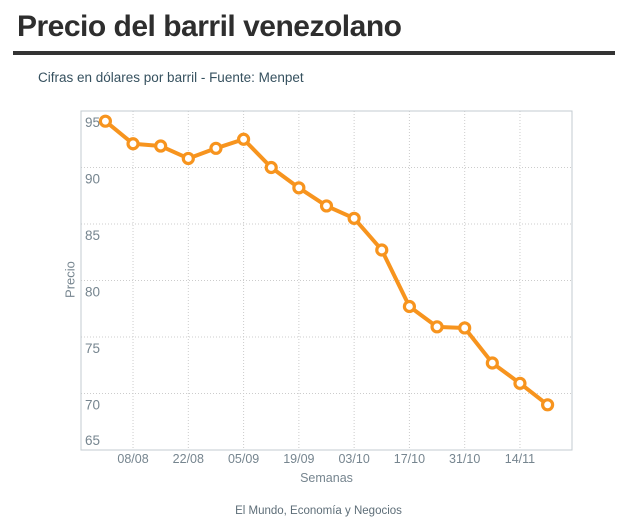  Describe the element at coordinates (92, 405) in the screenshot. I see `y-tick-label: 70` at that location.